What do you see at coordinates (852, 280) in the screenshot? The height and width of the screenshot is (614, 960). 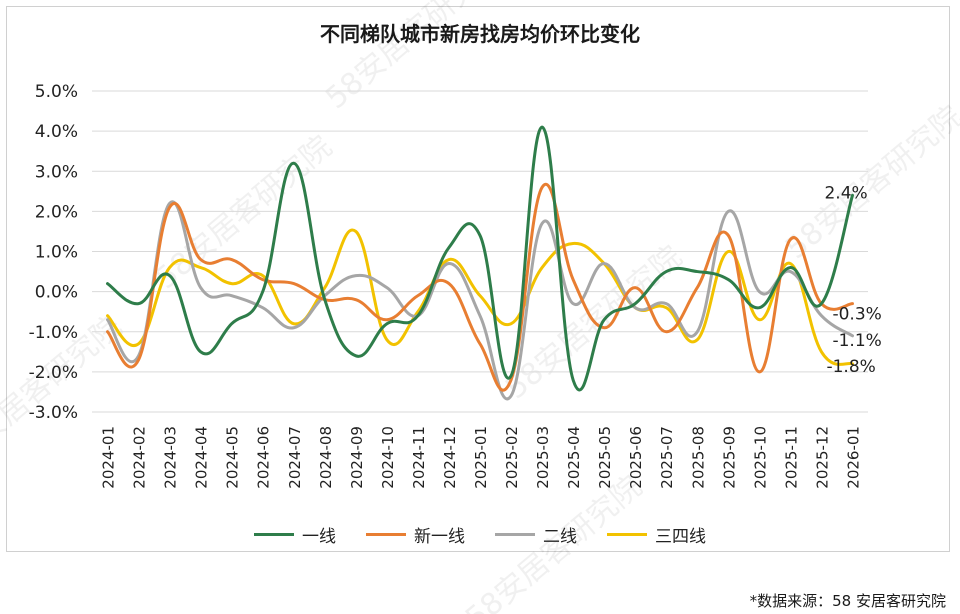 I see `end-labels: 2.4% -0.3% -1.1% -1.8%` at bounding box center [852, 280].